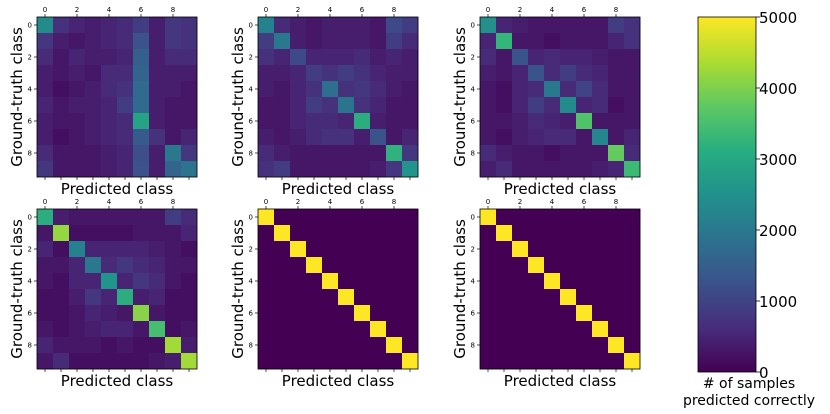 The width and height of the screenshot is (830, 414). What do you see at coordinates (141, 10) in the screenshot?
I see `x-tick-label: 6` at bounding box center [141, 10].